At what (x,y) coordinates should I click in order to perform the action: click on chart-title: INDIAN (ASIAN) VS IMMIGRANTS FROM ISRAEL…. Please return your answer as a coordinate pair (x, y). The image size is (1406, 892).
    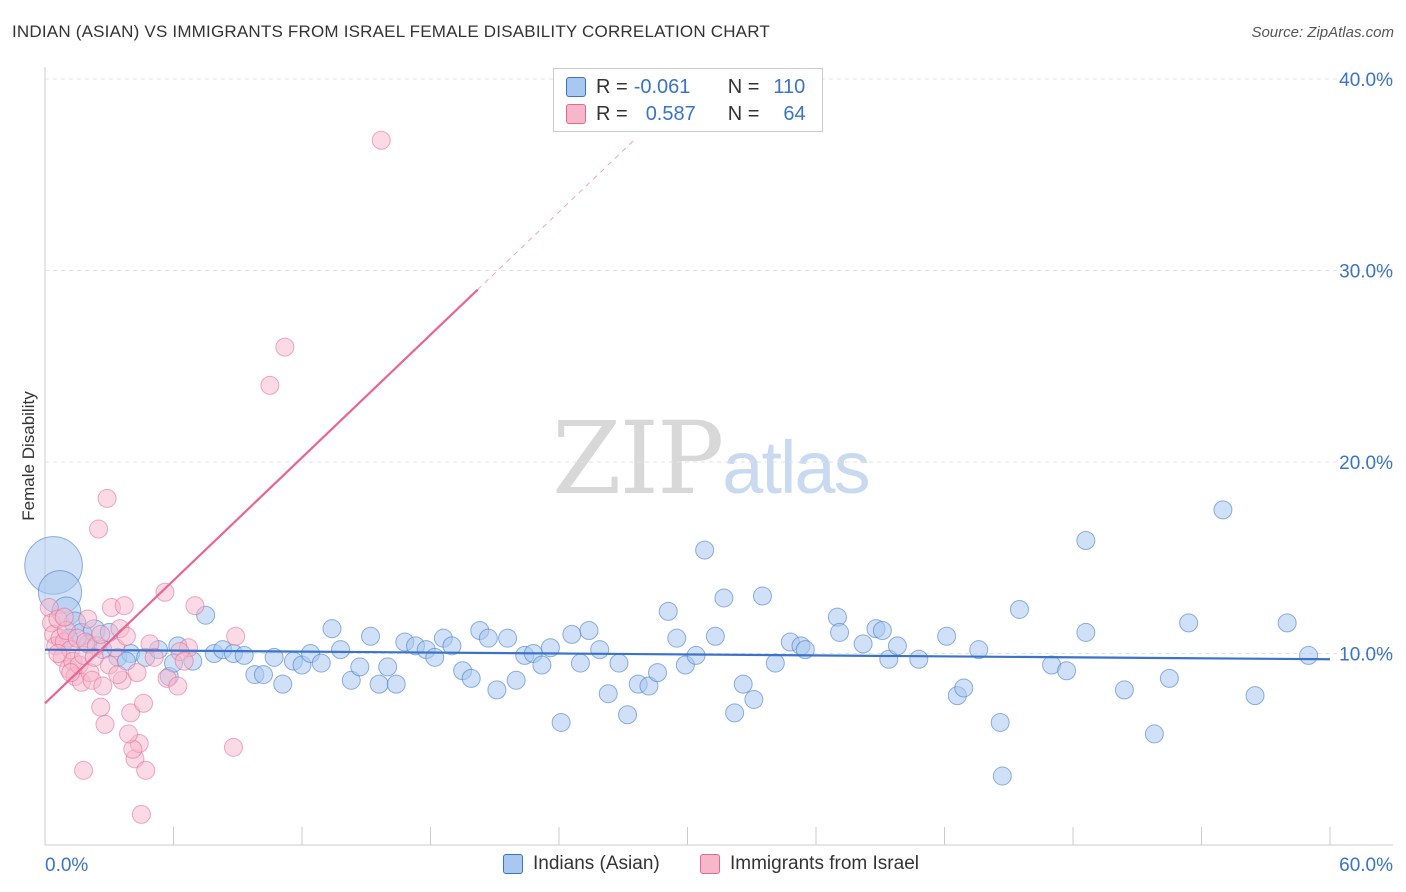
    Looking at the image, I should click on (391, 31).